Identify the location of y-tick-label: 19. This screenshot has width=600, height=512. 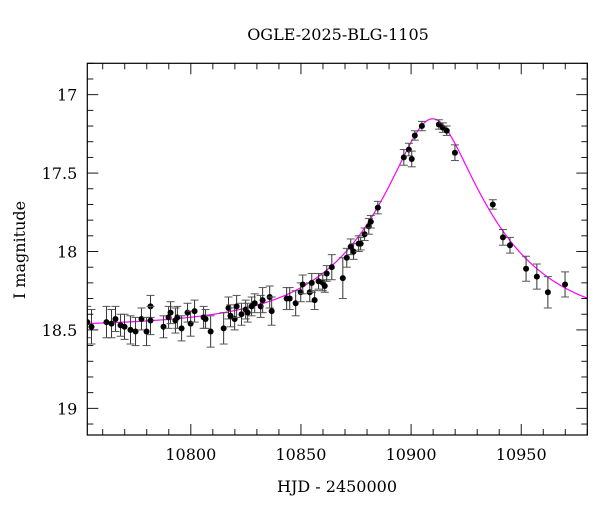
(67, 408).